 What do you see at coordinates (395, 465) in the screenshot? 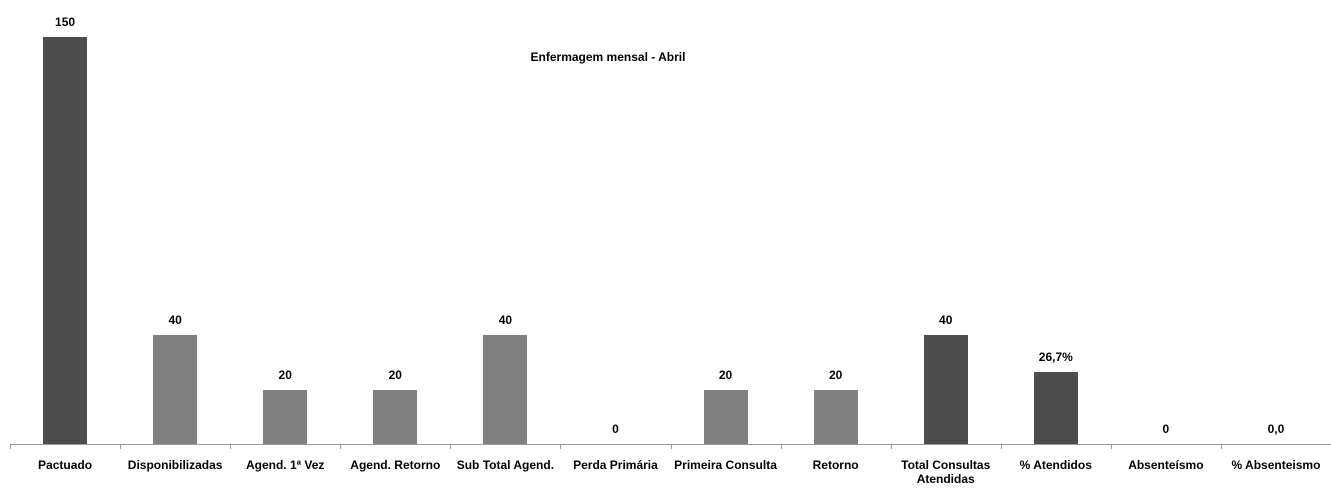
I see `x-tick-label: Agend. Retorno` at bounding box center [395, 465].